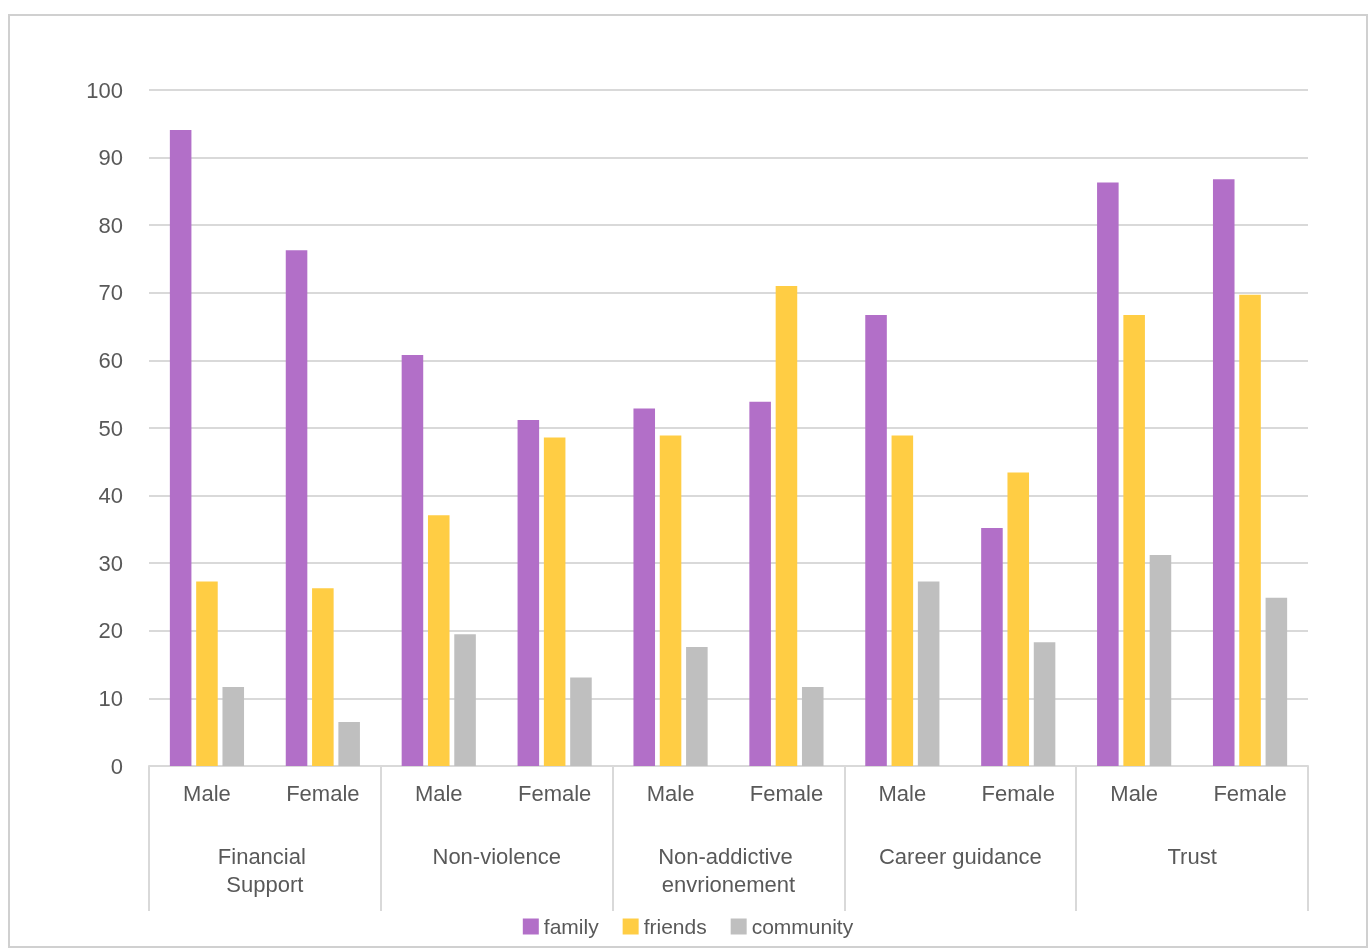  What do you see at coordinates (110, 698) in the screenshot?
I see `y-tick-label: 10` at bounding box center [110, 698].